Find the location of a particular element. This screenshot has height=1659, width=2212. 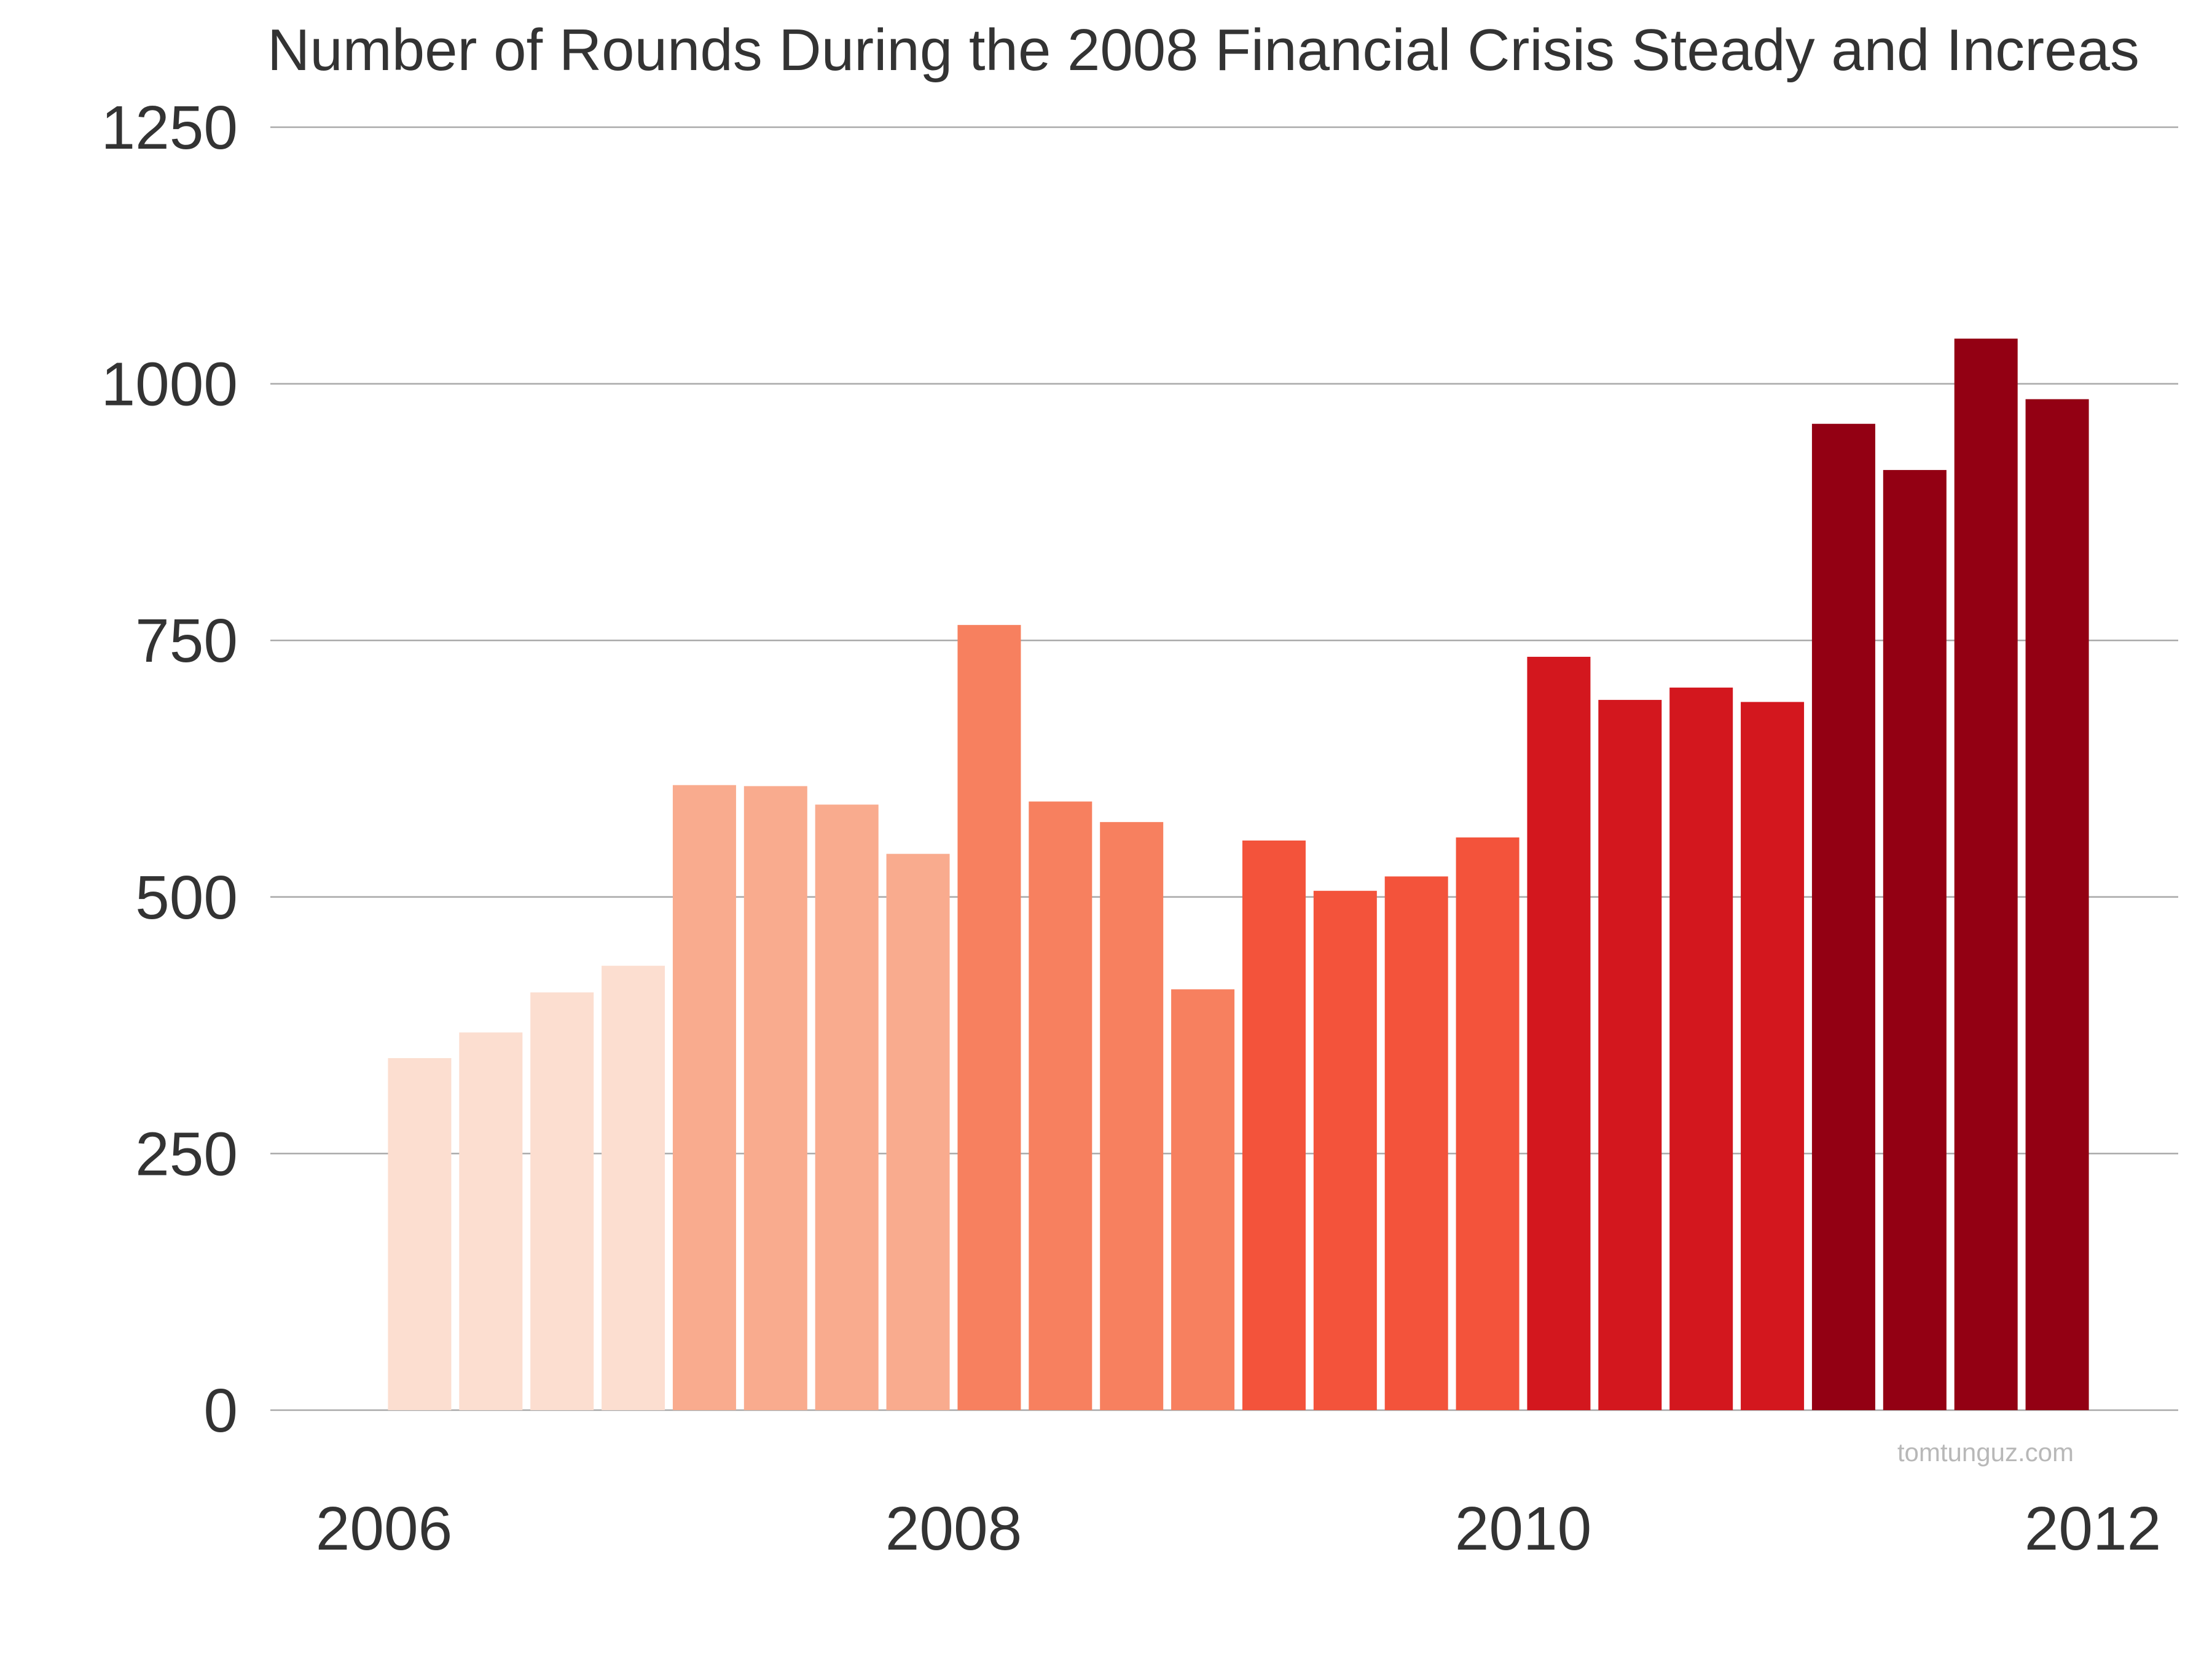

source-credit: tomtunguz.com is located at coordinates (1985, 1452).